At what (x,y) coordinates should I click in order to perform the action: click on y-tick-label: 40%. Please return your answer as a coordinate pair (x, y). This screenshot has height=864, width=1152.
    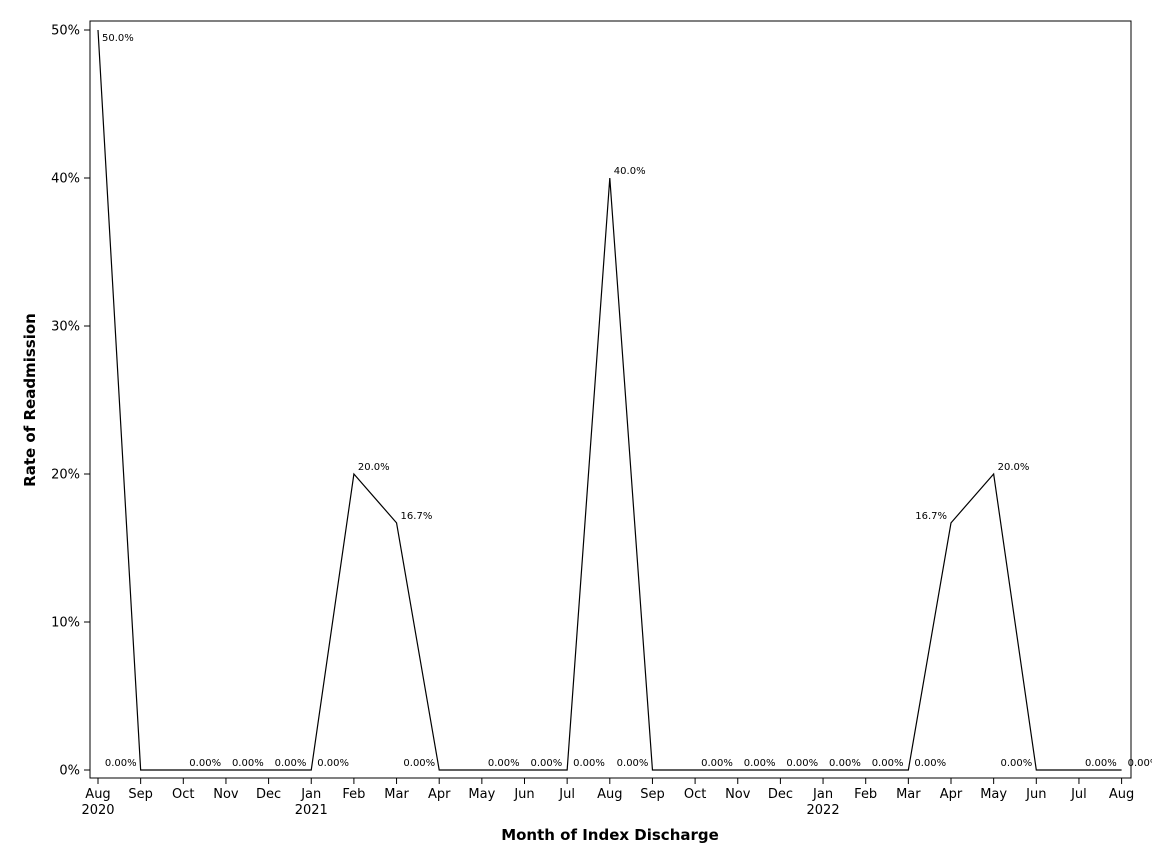
    Looking at the image, I should click on (65, 179).